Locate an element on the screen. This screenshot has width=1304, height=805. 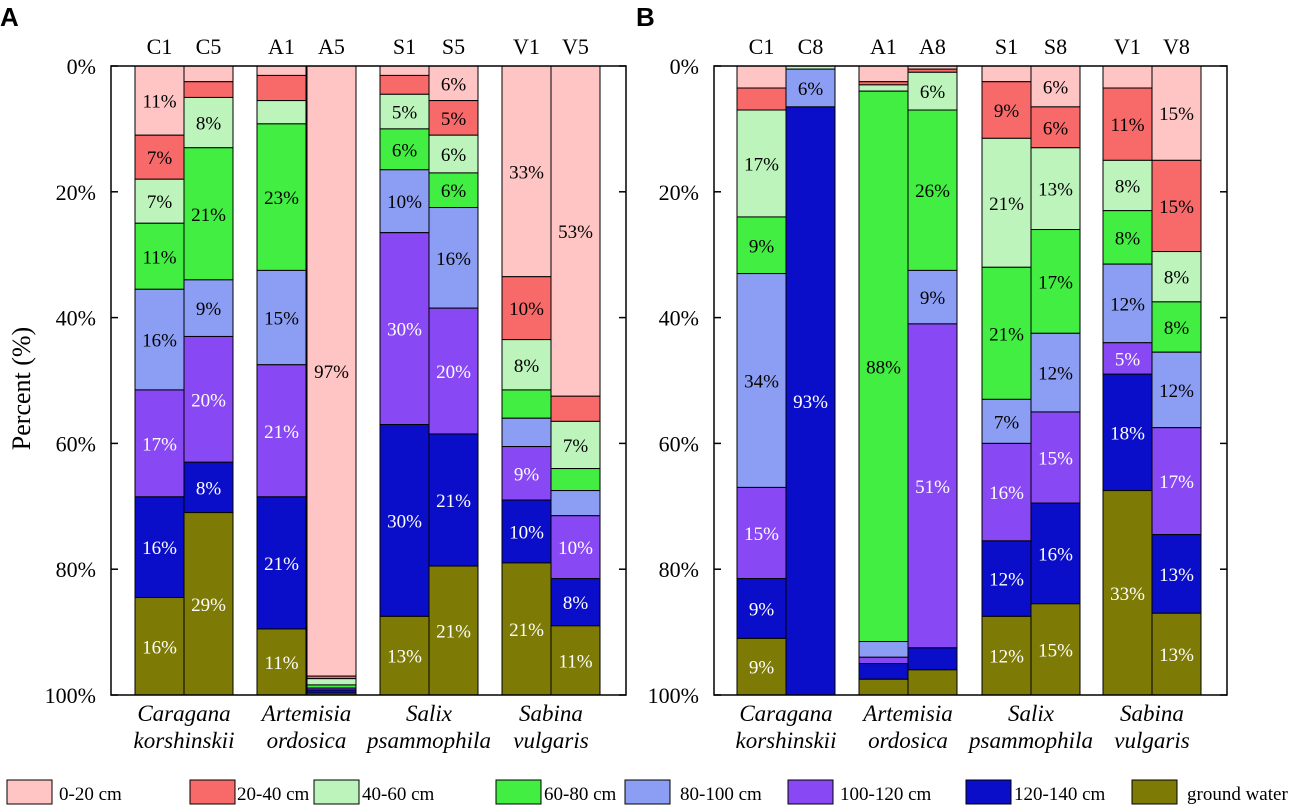
bar-name: C8 is located at coordinates (811, 46).